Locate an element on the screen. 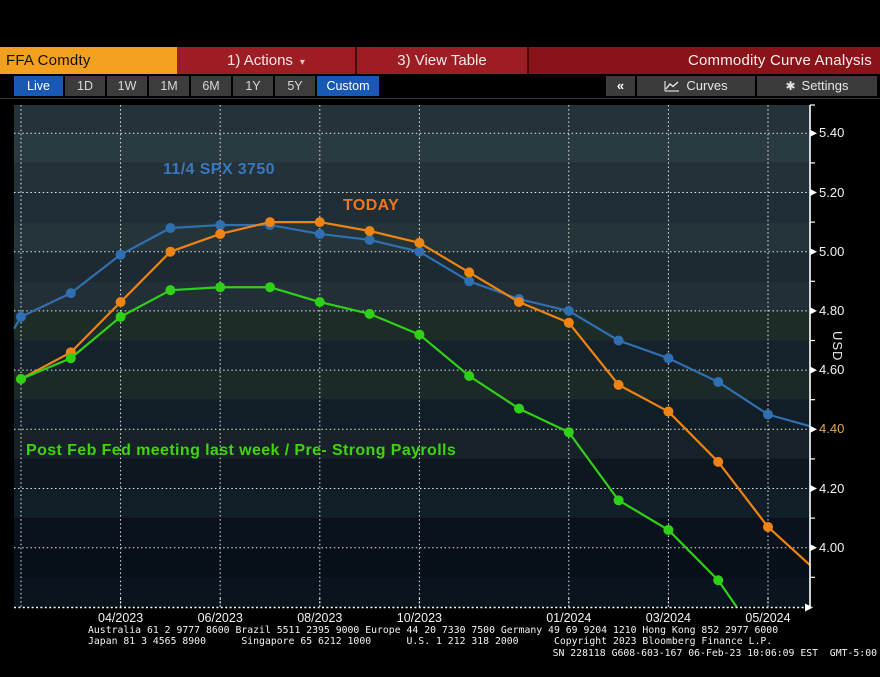 This screenshot has width=880, height=677. x-tick-label: 04/2023 is located at coordinates (121, 618).